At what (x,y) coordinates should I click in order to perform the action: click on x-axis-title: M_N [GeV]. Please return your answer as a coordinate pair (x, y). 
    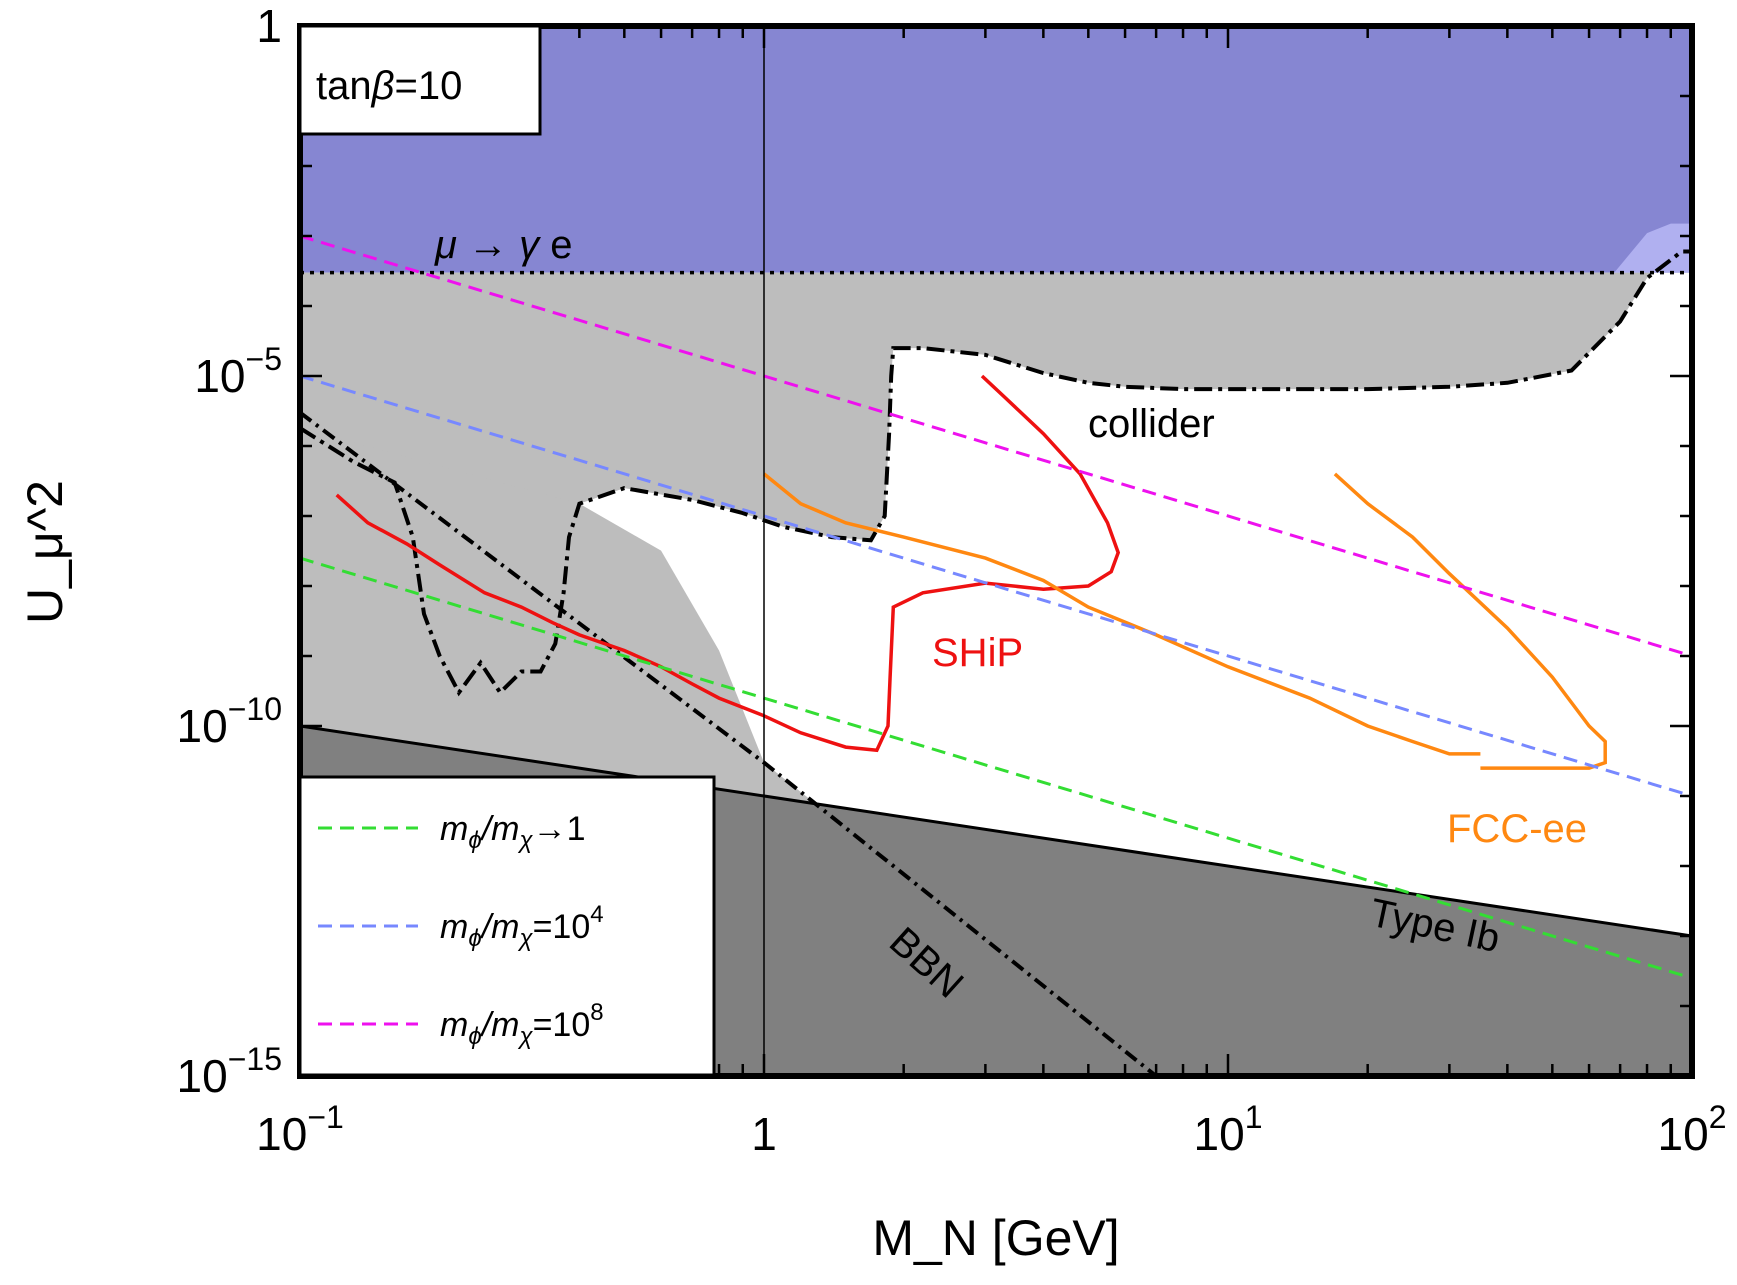
    Looking at the image, I should click on (995, 1238).